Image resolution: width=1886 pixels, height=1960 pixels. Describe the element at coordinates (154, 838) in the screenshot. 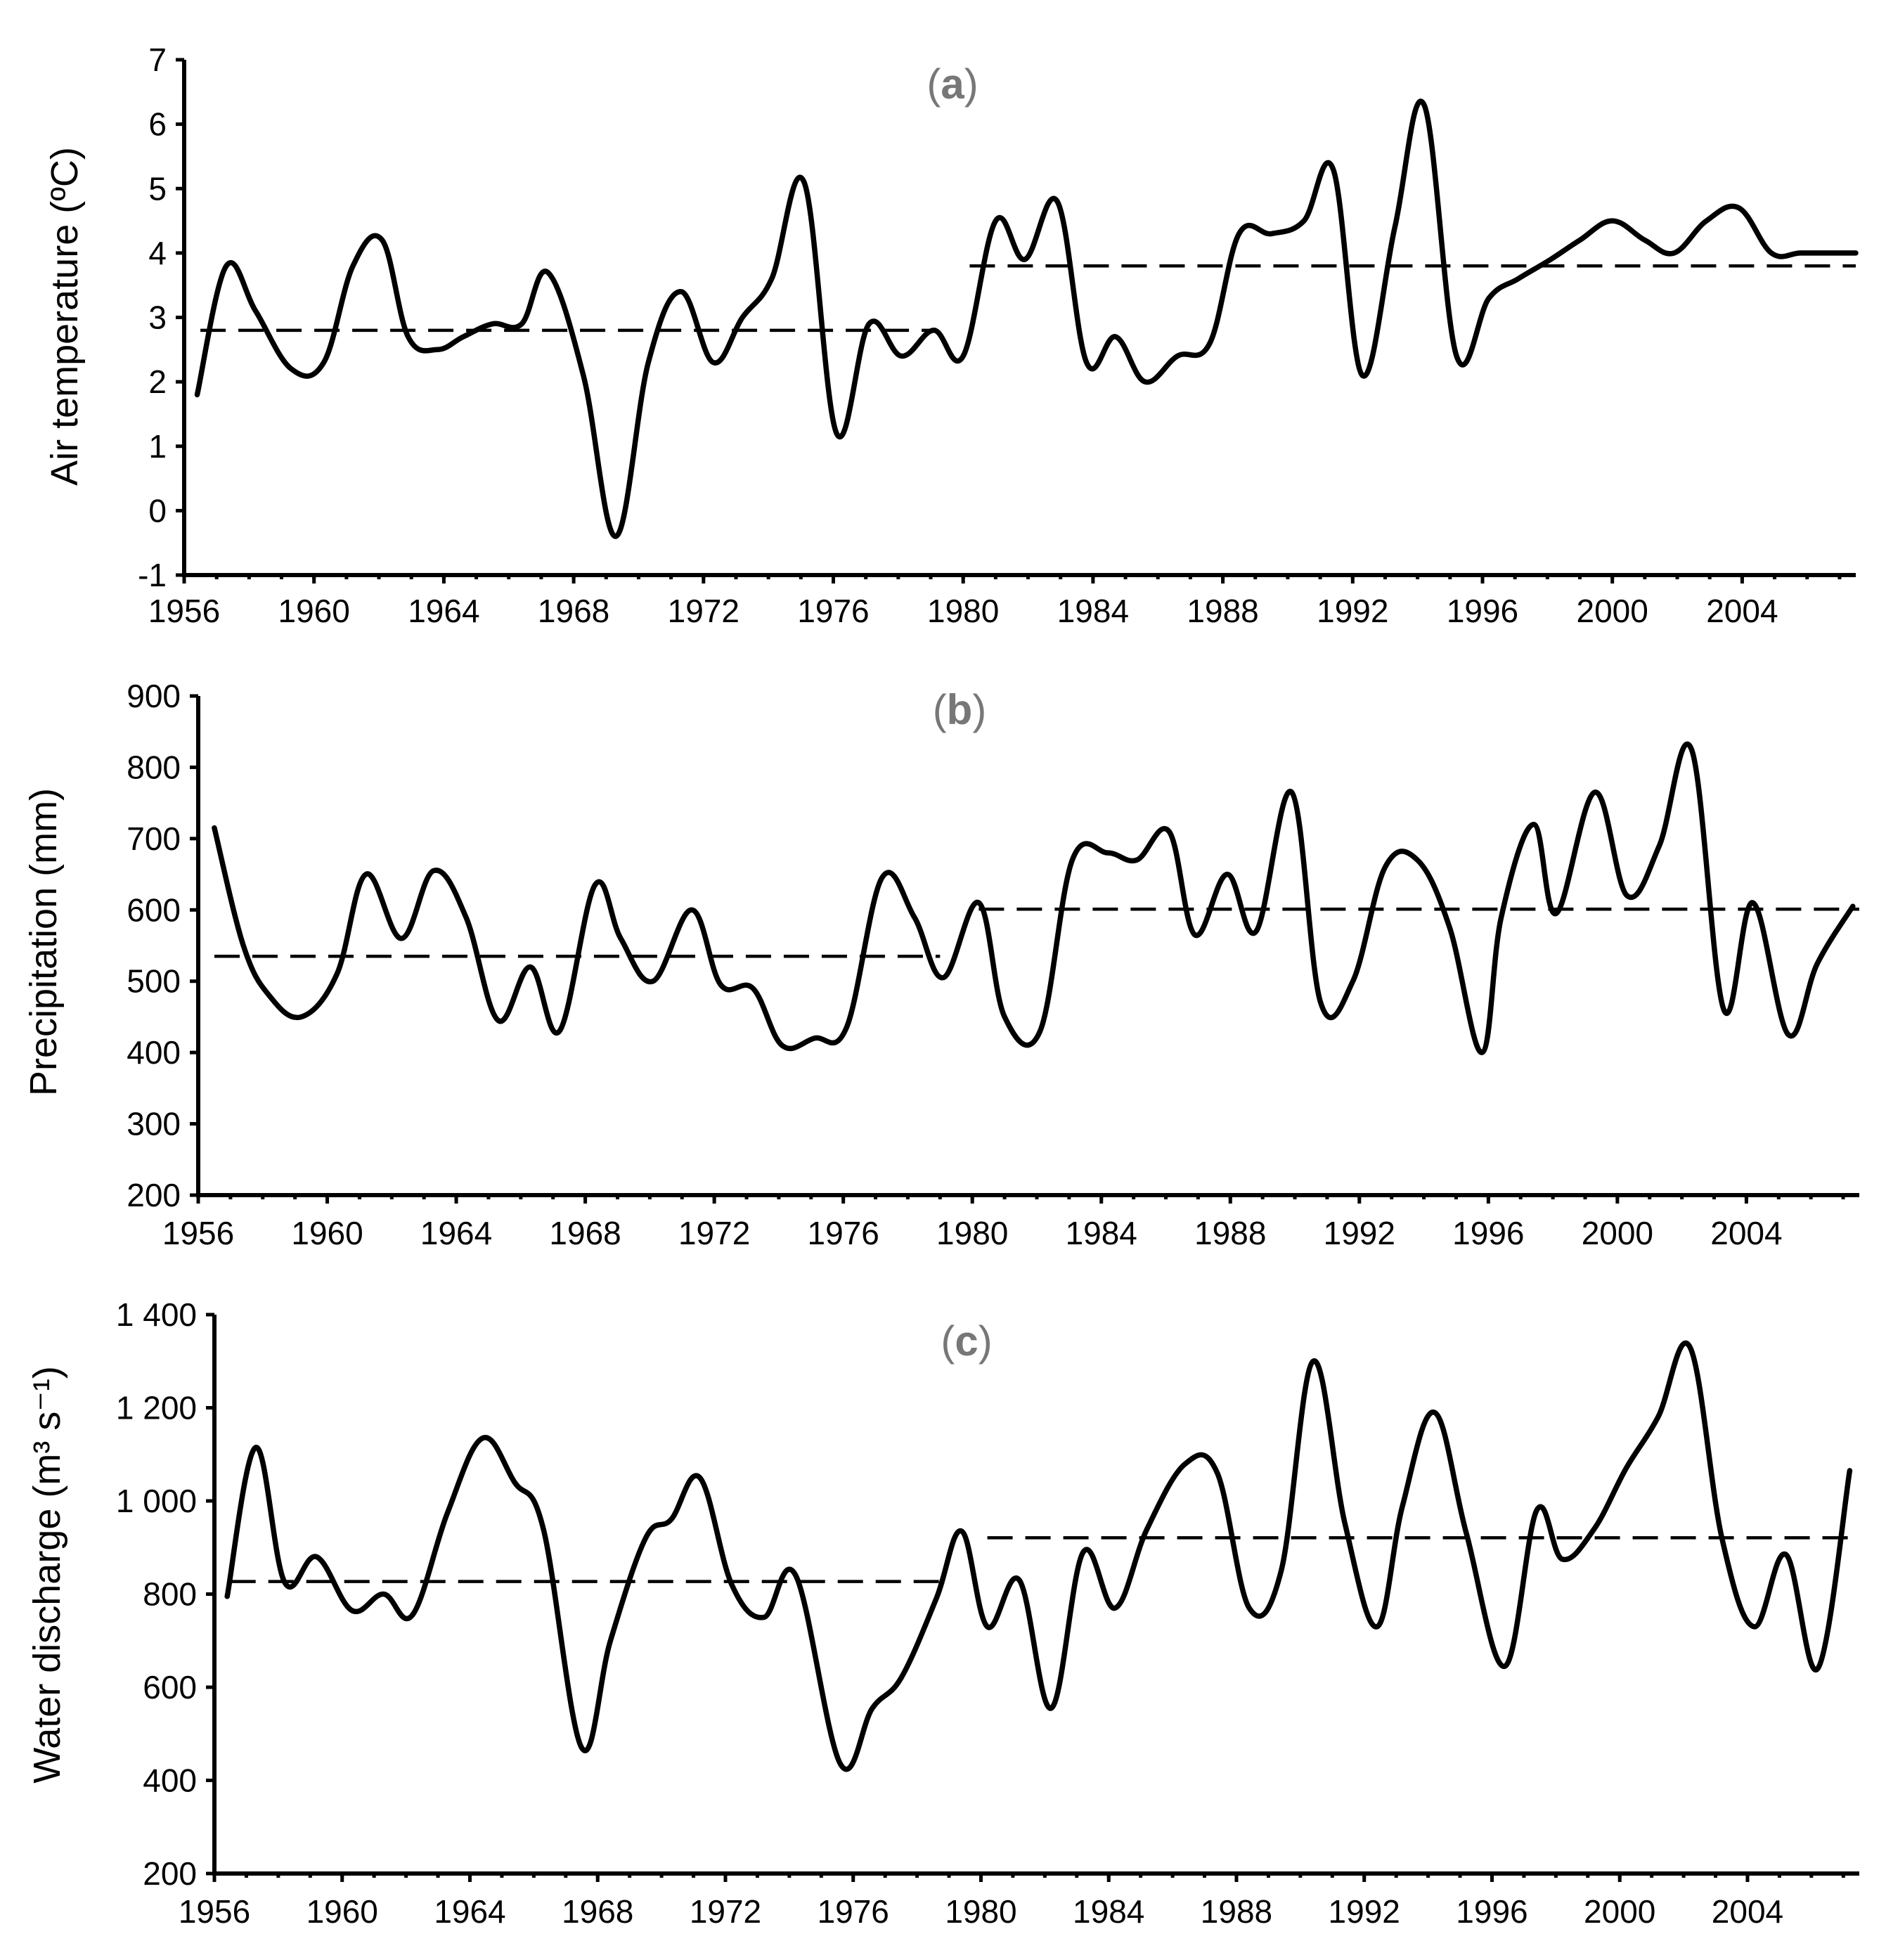

I see `panel-b-y-tick-label: 700` at that location.